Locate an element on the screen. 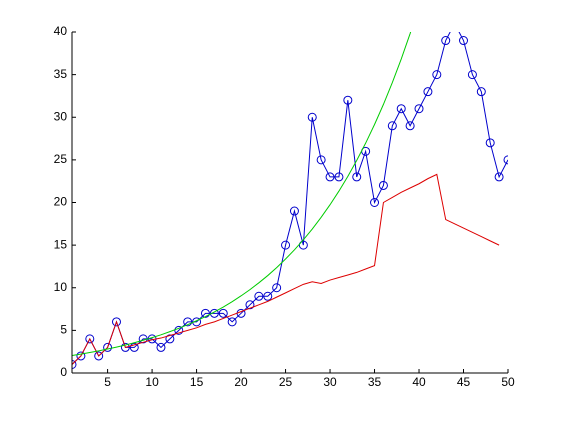  x-tick-label: 15 is located at coordinates (197, 382).